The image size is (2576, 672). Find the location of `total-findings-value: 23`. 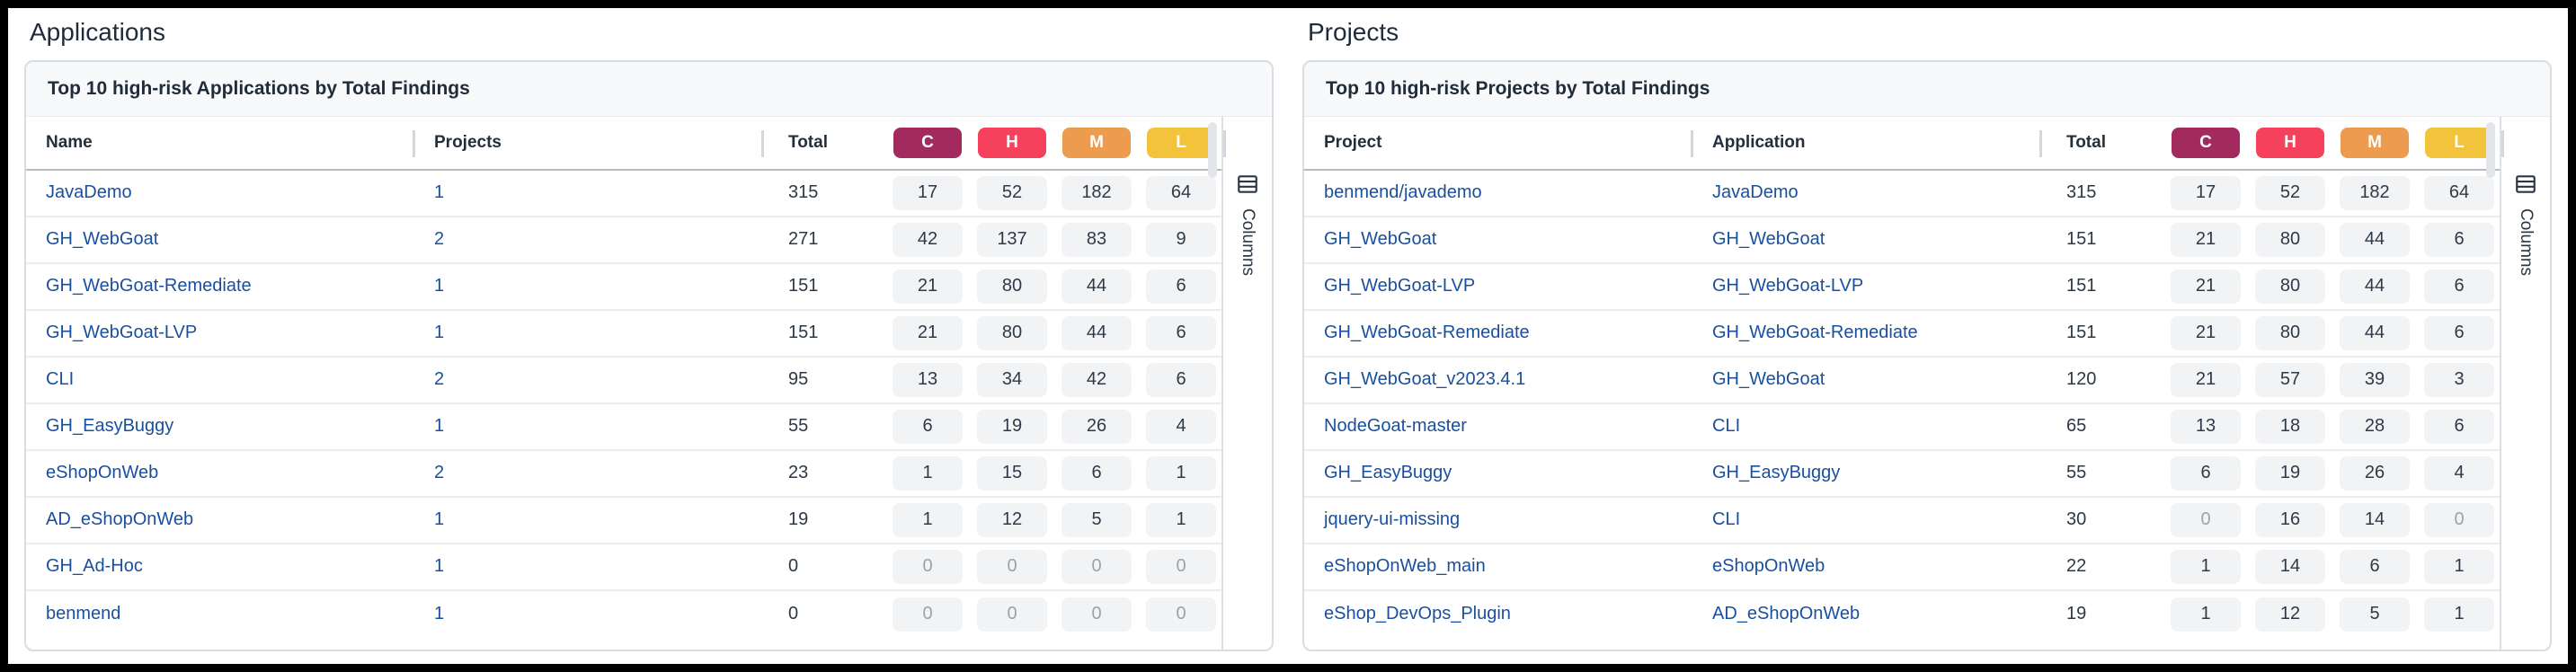

total-findings-value: 23 is located at coordinates (798, 473).